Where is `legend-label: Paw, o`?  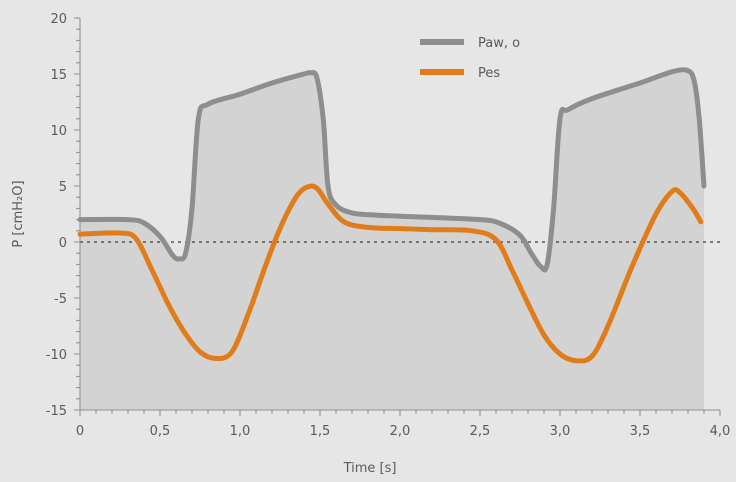
legend-label: Paw, o is located at coordinates (499, 43).